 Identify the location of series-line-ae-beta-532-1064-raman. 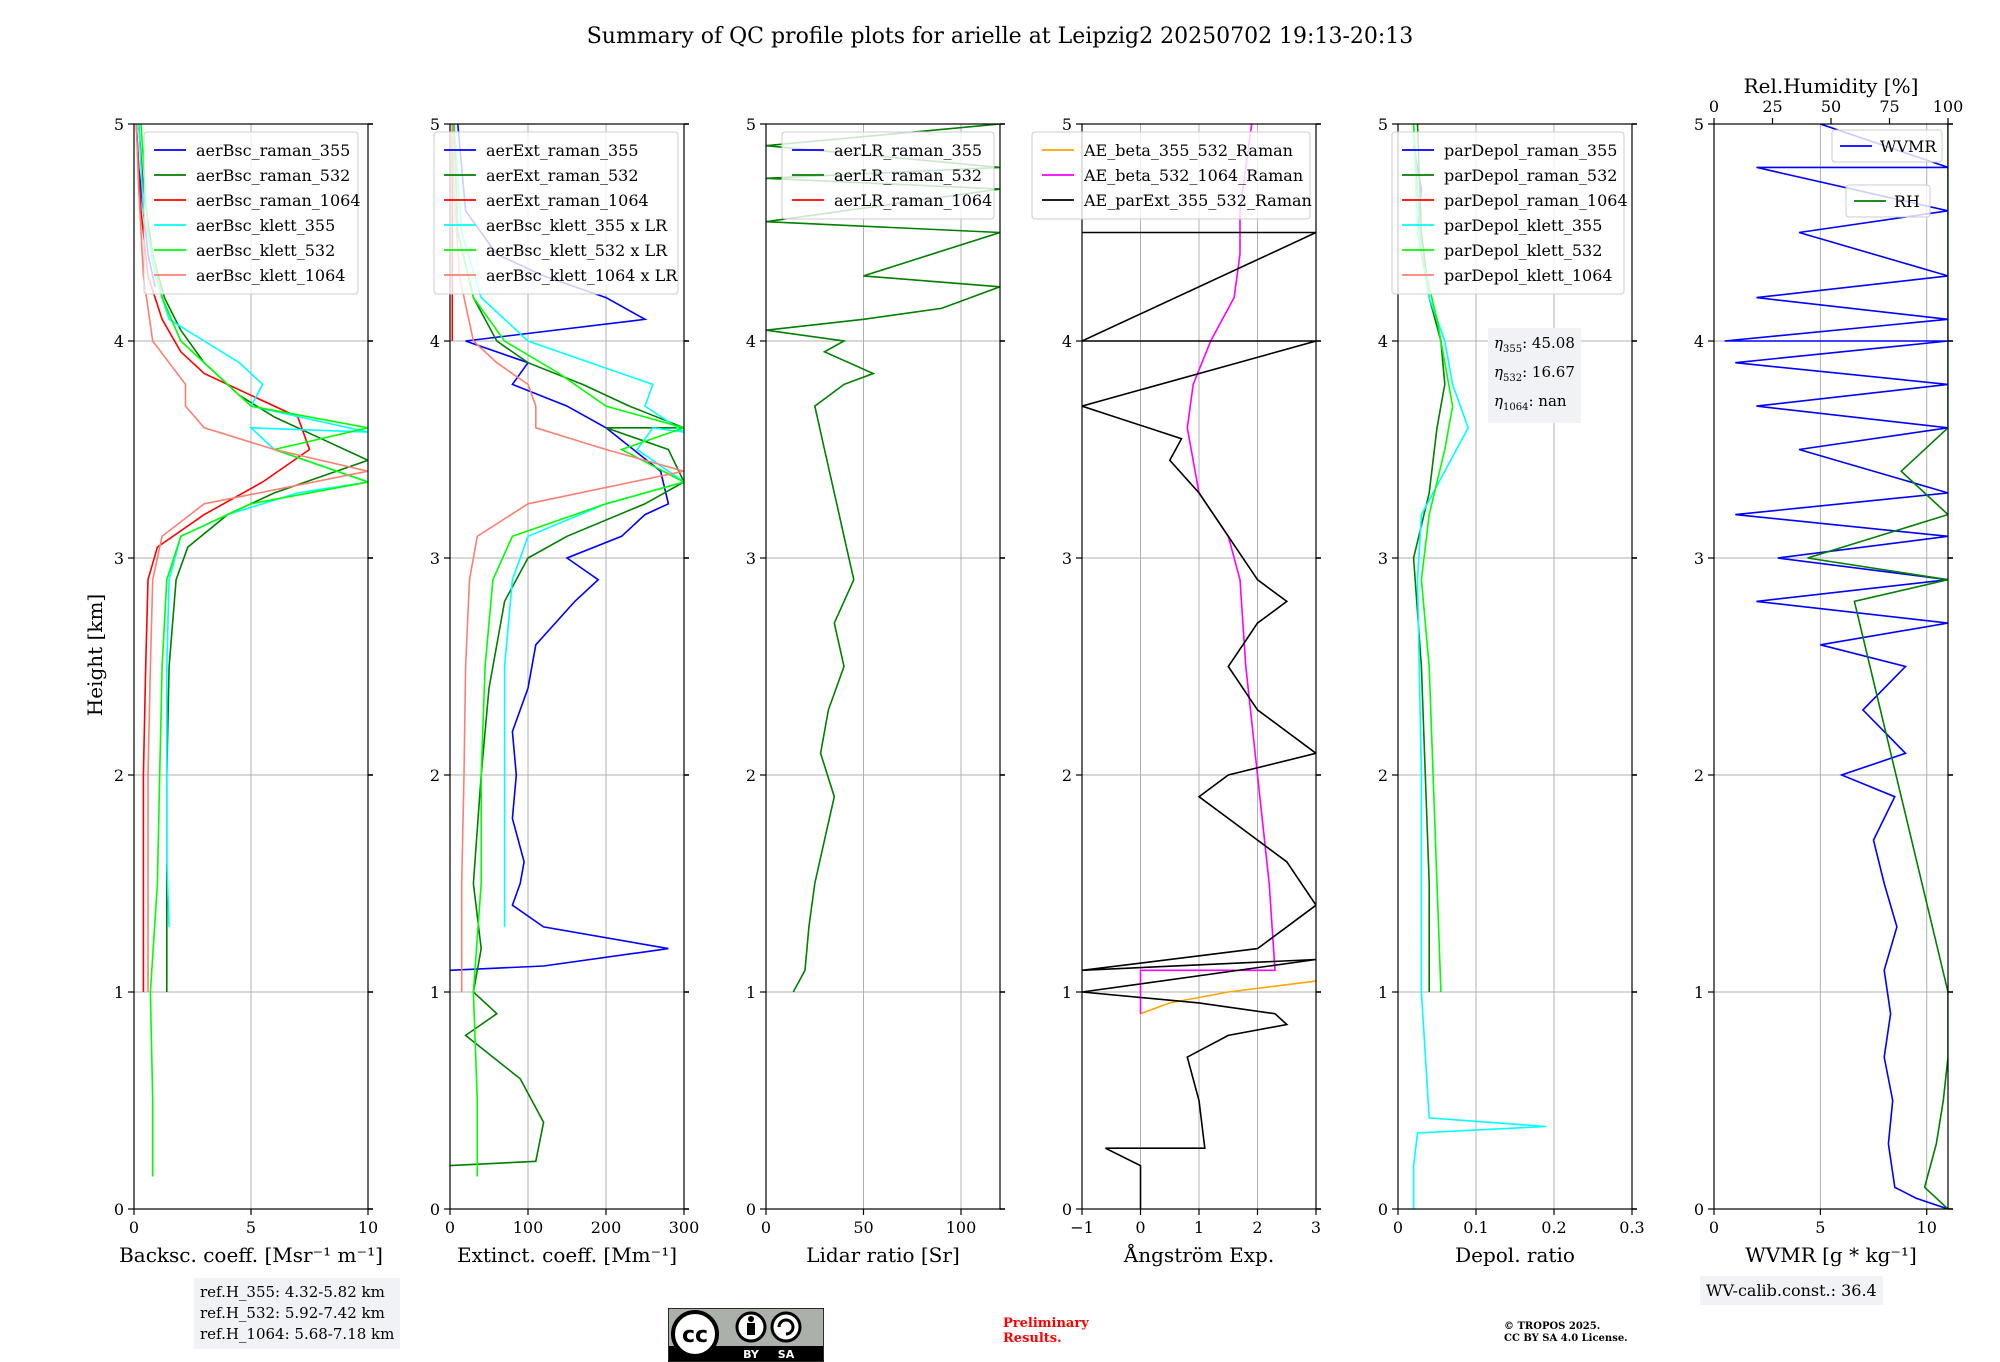
(1207, 569).